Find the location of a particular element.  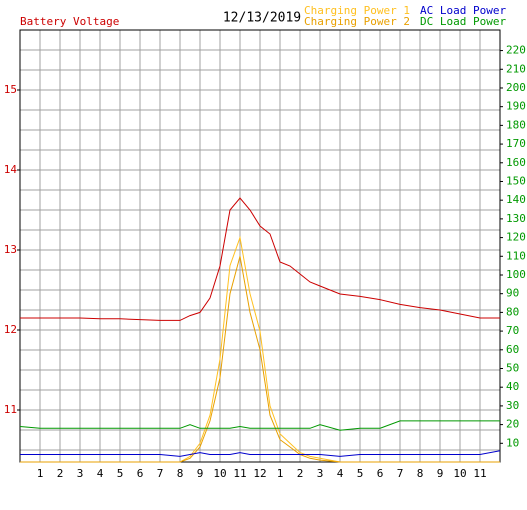

y2-tick-label: 180 is located at coordinates (516, 124).